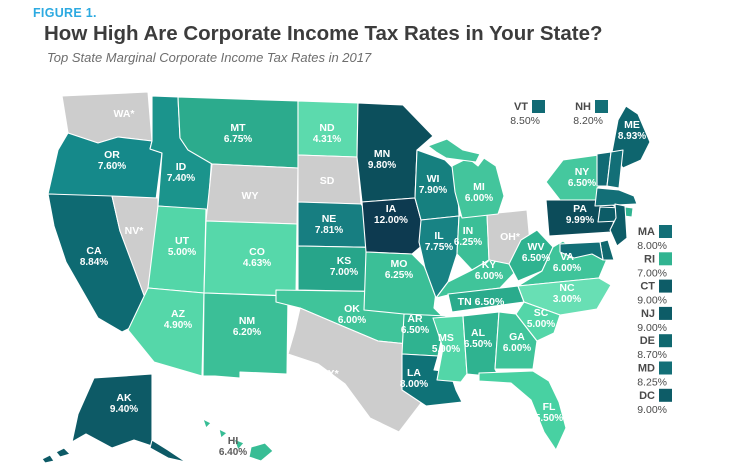  I want to click on state-MD-shape, so click(581, 251).